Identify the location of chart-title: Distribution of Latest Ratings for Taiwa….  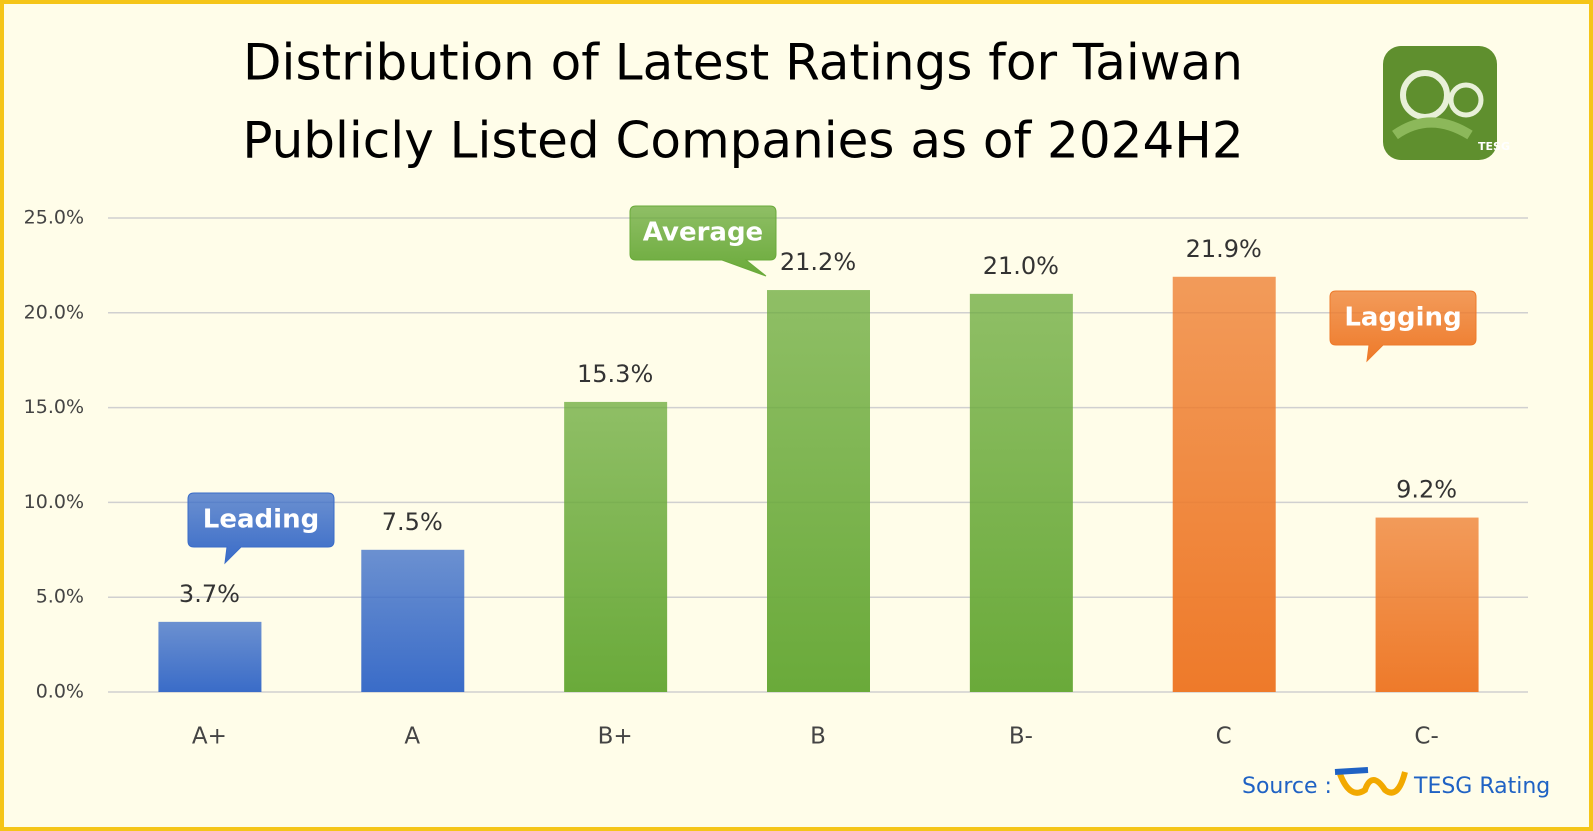
(743, 63).